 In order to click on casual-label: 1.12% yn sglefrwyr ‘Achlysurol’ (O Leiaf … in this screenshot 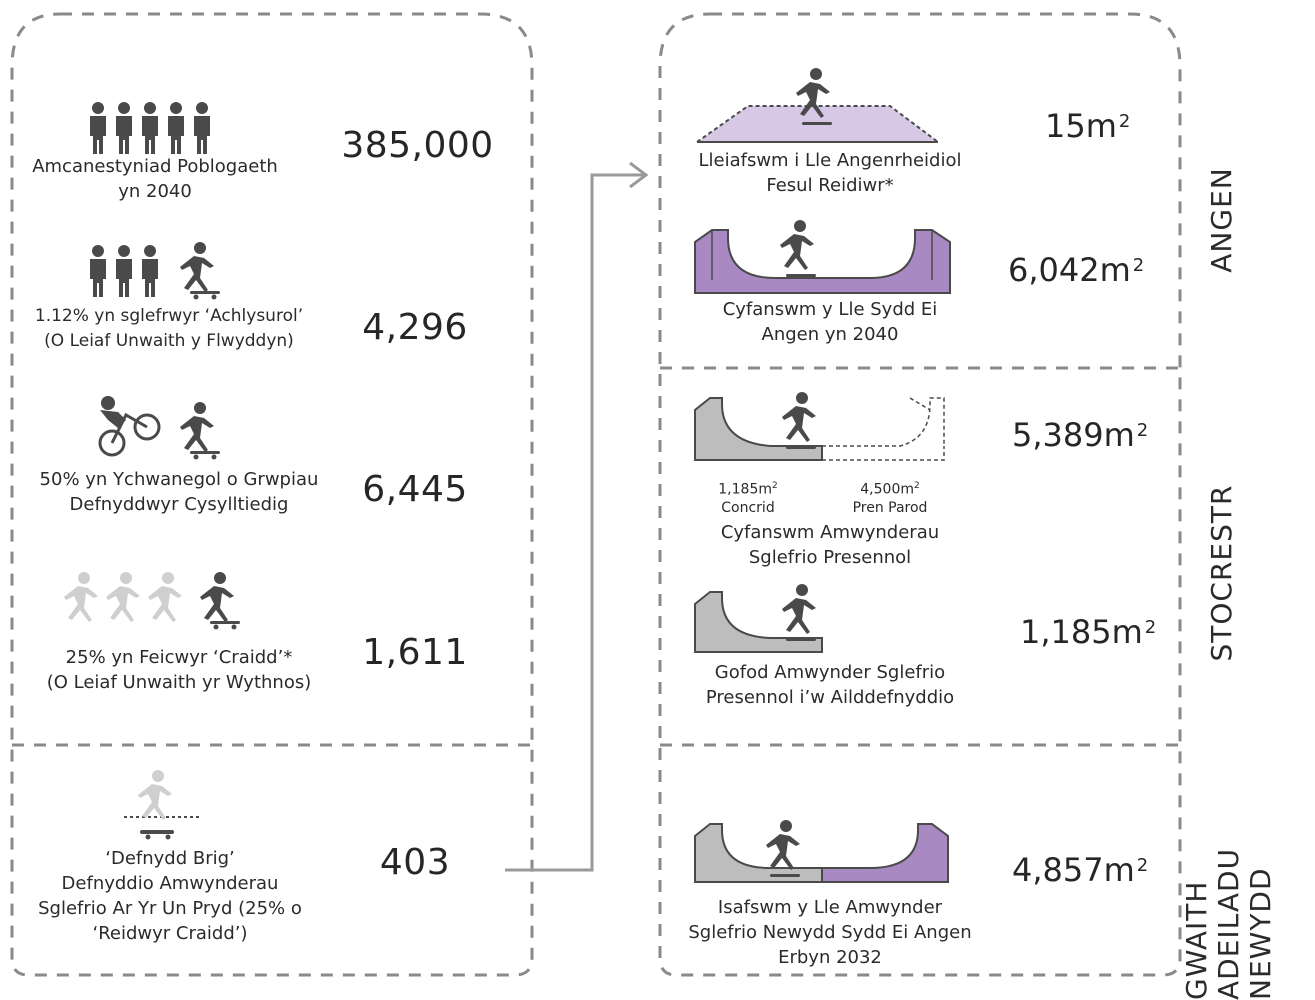, I will do `click(169, 328)`.